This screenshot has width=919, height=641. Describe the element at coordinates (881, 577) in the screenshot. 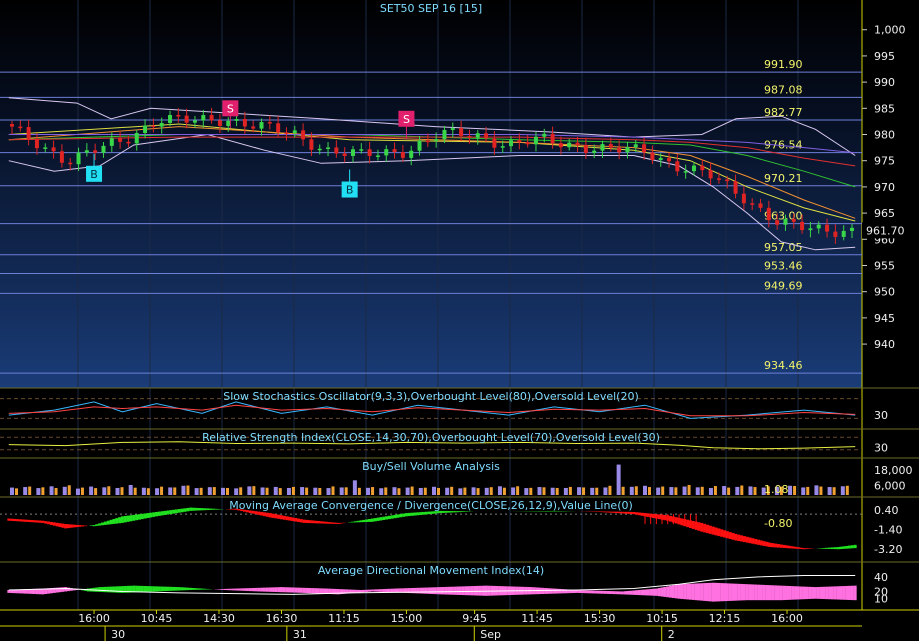

I see `panel-axis-tick-label: 40` at that location.